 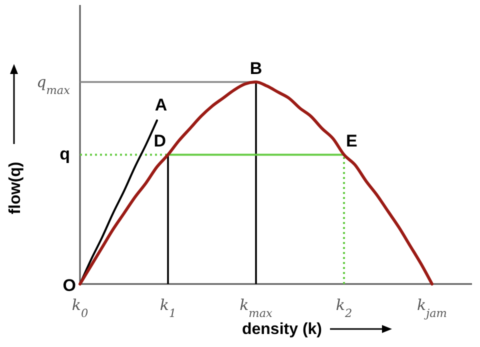 What do you see at coordinates (432, 308) in the screenshot?
I see `x-tick-label: k$_{jam}$` at bounding box center [432, 308].